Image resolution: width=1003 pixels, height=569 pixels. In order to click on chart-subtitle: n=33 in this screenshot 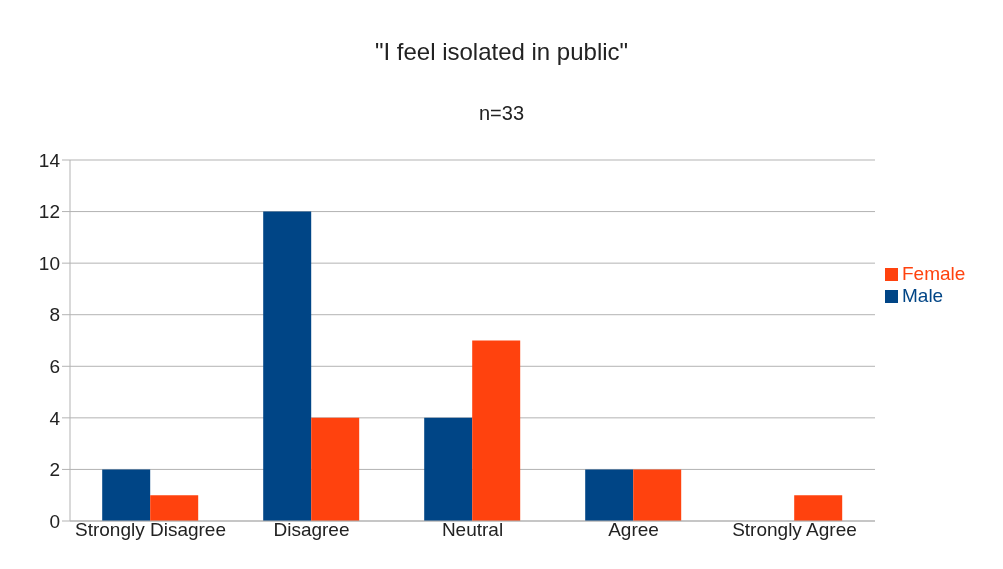, I will do `click(501, 113)`.